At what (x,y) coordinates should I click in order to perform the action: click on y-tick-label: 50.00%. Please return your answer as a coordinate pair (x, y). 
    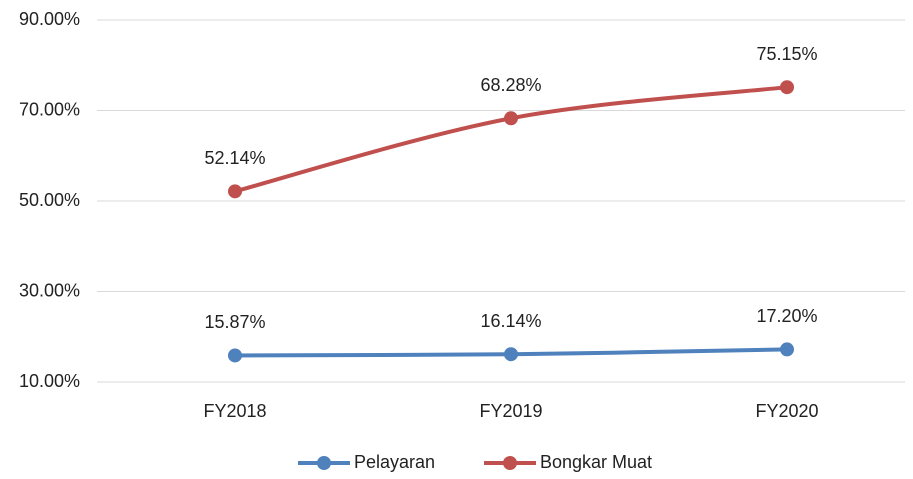
    Looking at the image, I should click on (49, 200).